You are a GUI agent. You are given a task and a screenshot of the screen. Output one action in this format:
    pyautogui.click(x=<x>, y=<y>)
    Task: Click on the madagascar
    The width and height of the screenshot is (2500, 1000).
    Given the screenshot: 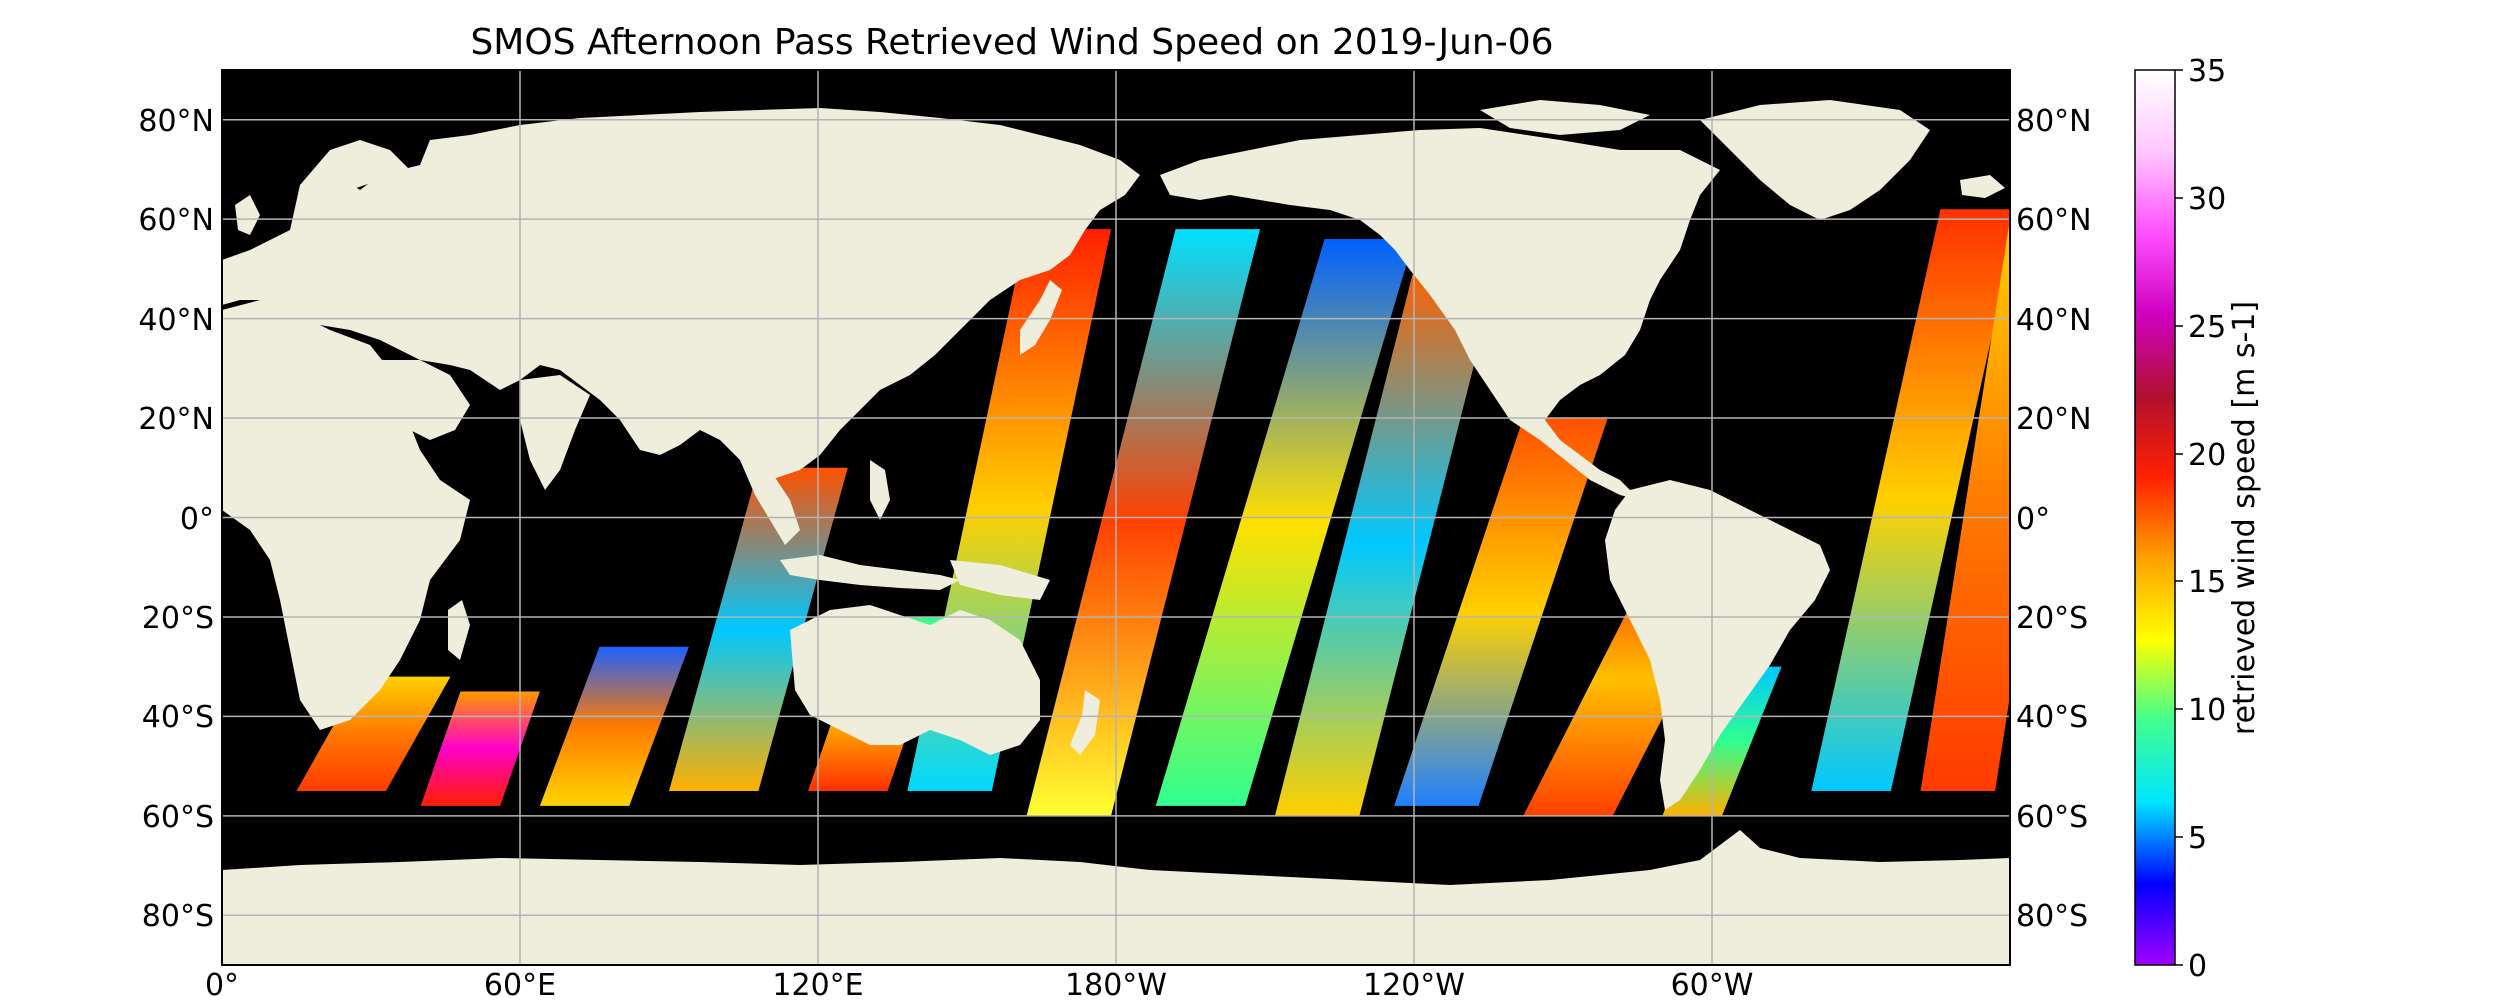 What is the action you would take?
    pyautogui.click(x=459, y=630)
    